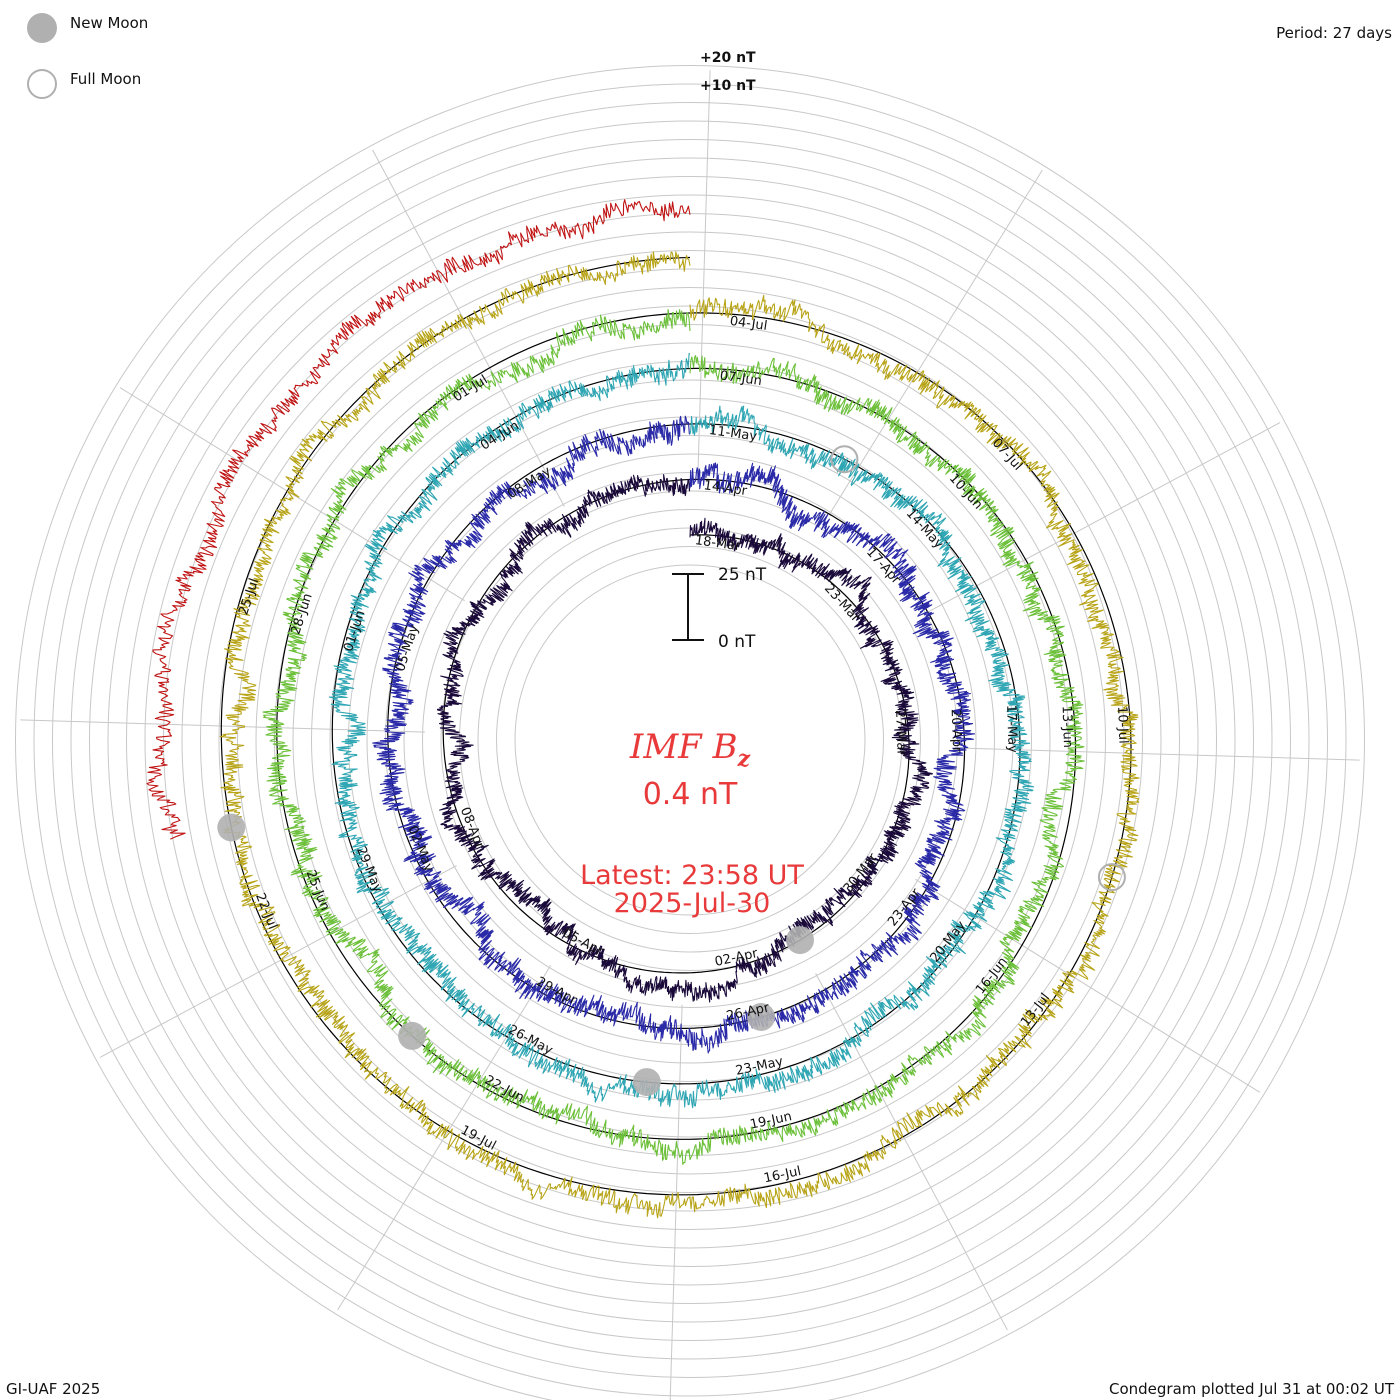 The width and height of the screenshot is (1400, 1400). What do you see at coordinates (737, 642) in the screenshot?
I see `scale-bar-bottom-label: 0 nT` at bounding box center [737, 642].